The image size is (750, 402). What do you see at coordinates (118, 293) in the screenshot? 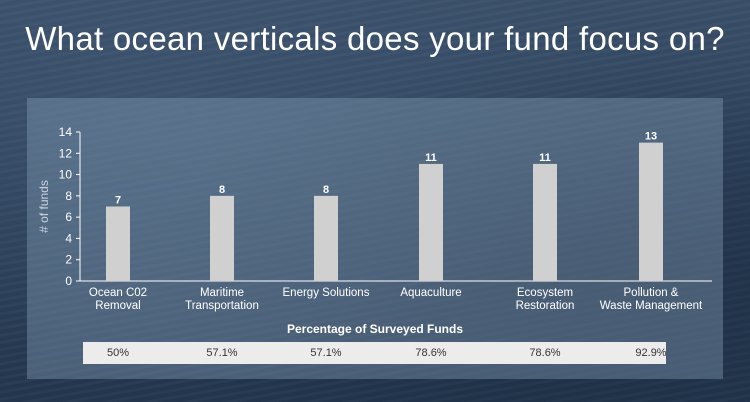
I see `x-category-label: Ocean C02` at bounding box center [118, 293].